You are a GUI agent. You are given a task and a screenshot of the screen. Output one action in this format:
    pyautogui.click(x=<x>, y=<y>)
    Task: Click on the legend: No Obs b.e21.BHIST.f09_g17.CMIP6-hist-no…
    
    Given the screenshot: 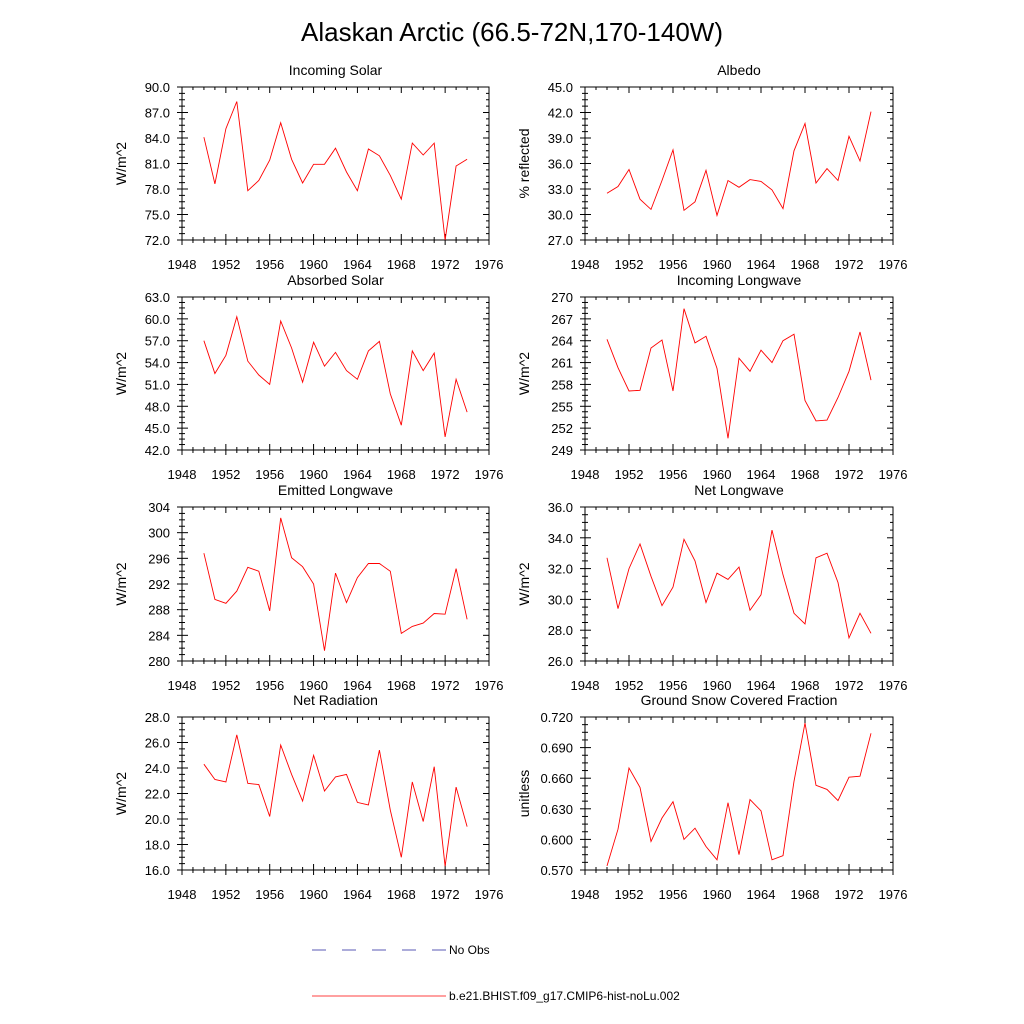 What is the action you would take?
    pyautogui.click(x=496, y=973)
    